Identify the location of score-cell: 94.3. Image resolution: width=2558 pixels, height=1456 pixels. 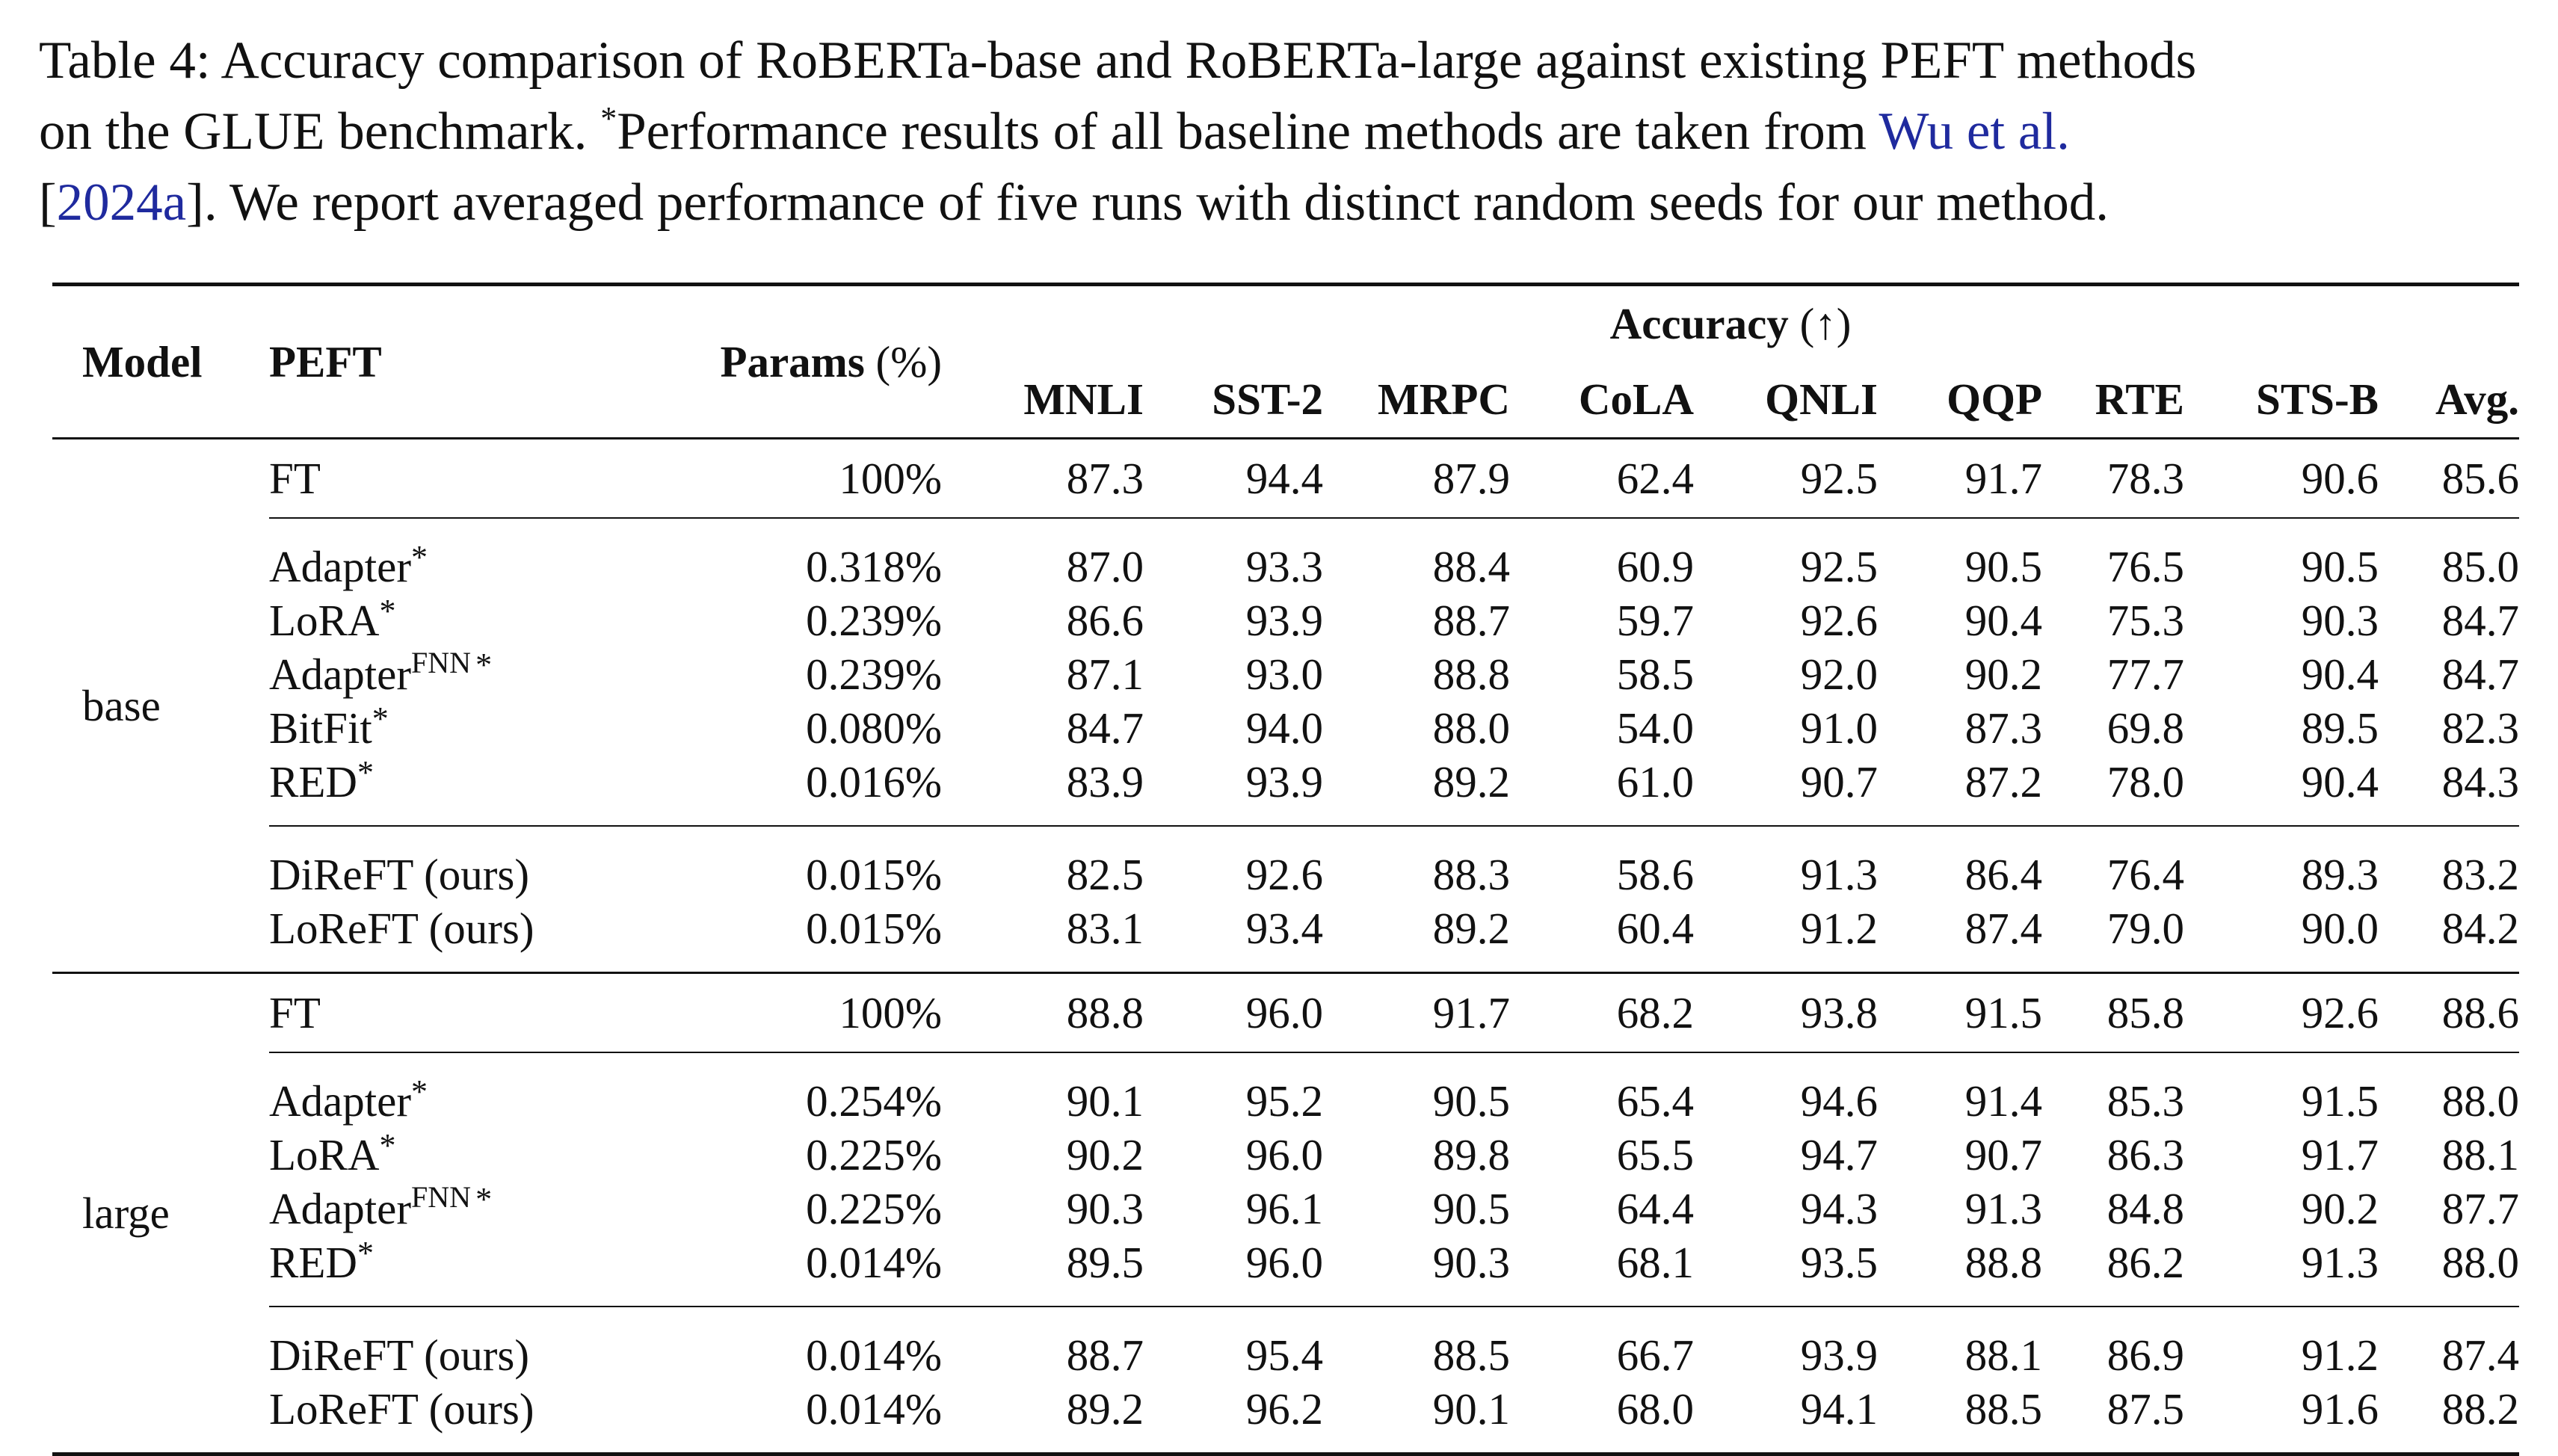
(1839, 1208).